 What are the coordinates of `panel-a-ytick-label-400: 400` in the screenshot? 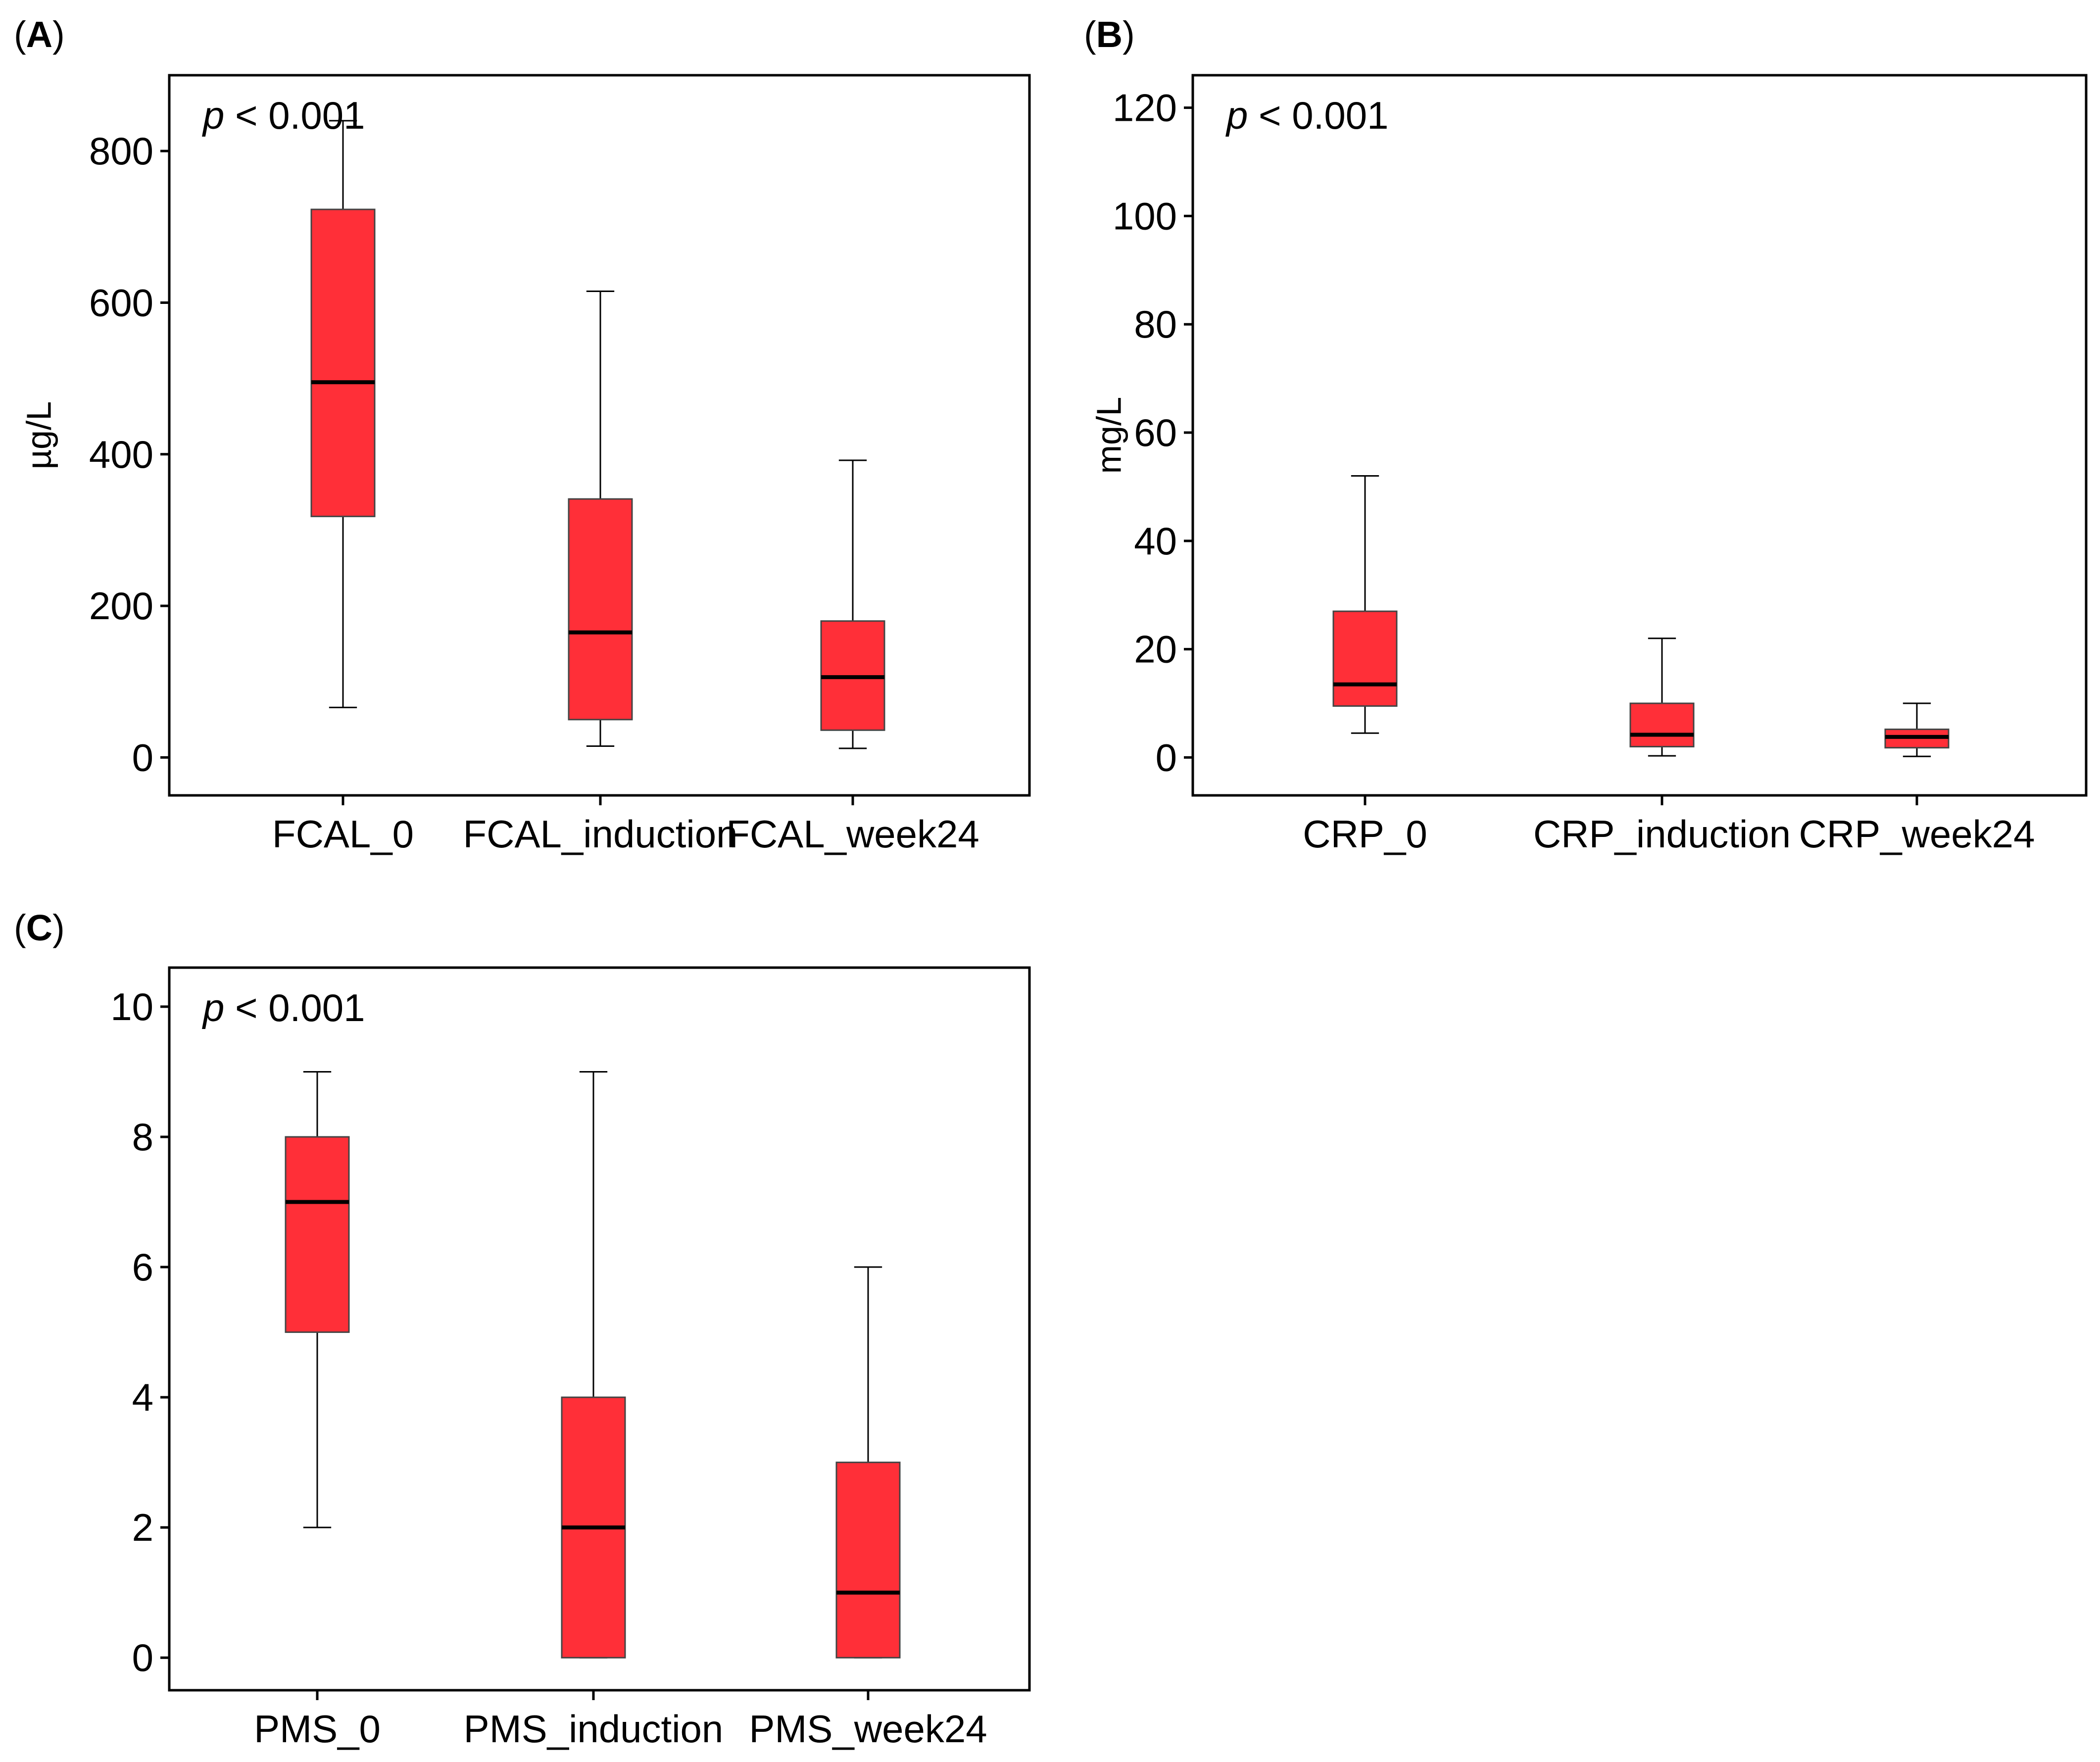 It's located at (121, 455).